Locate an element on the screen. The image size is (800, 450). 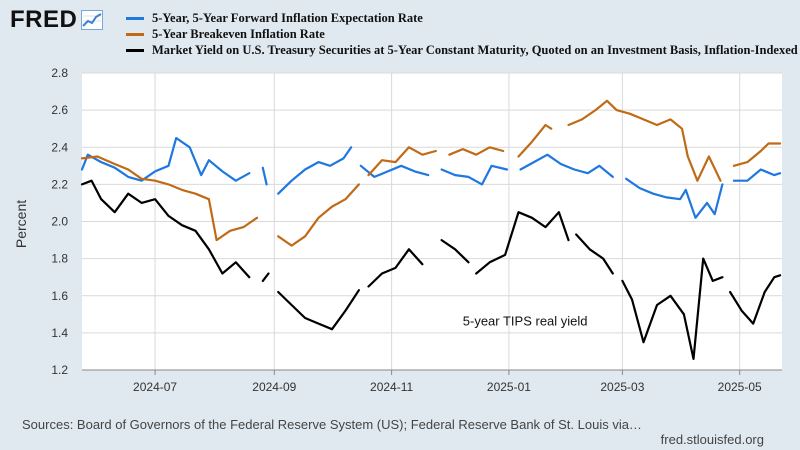
y-axis-label: Percent is located at coordinates (21, 224).